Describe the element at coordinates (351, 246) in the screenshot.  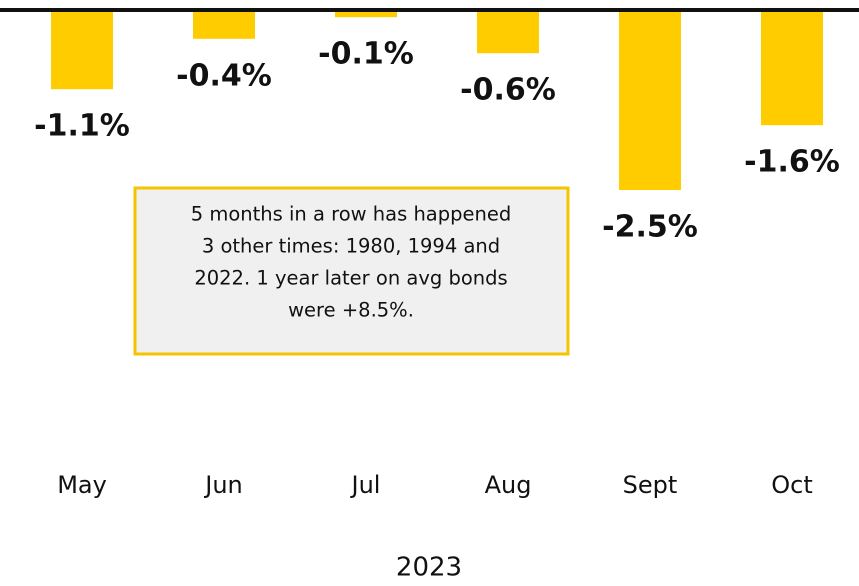
I see `annotation-text: 3 other times: 1980, 1994 and` at that location.